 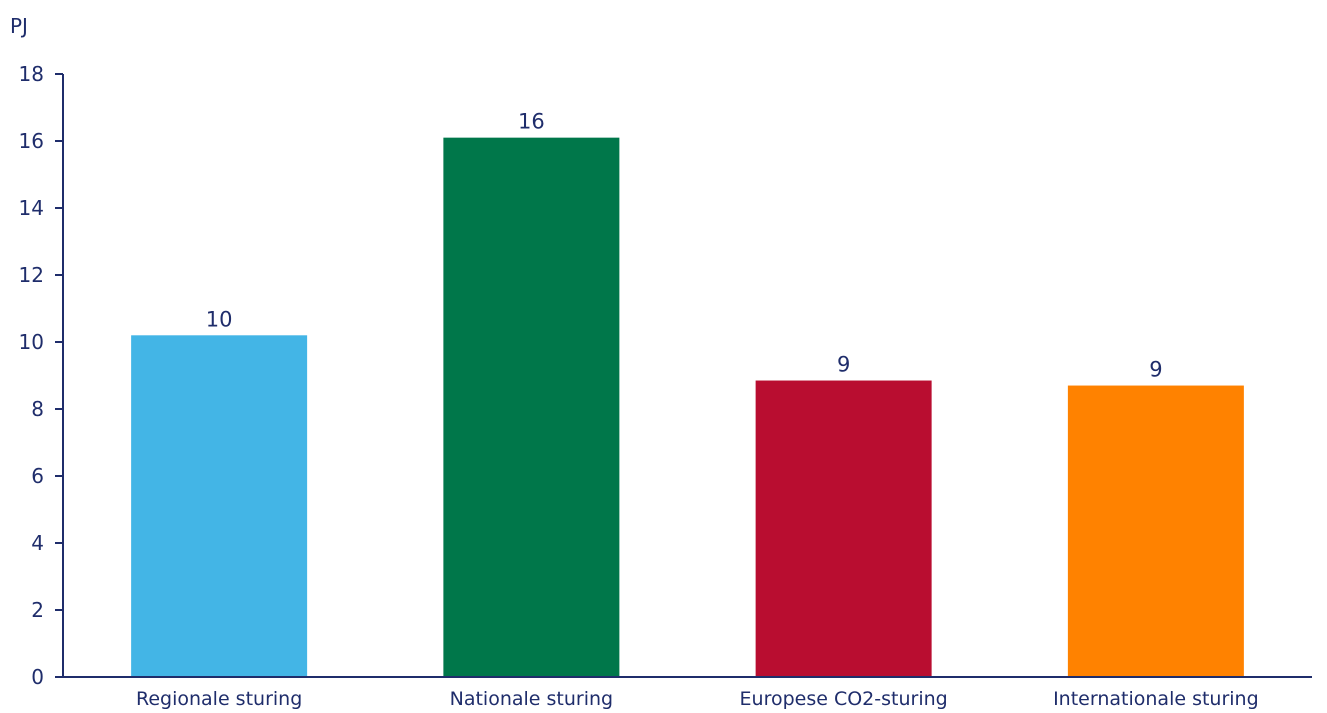 What do you see at coordinates (31, 74) in the screenshot?
I see `y-tick-label: 18` at bounding box center [31, 74].